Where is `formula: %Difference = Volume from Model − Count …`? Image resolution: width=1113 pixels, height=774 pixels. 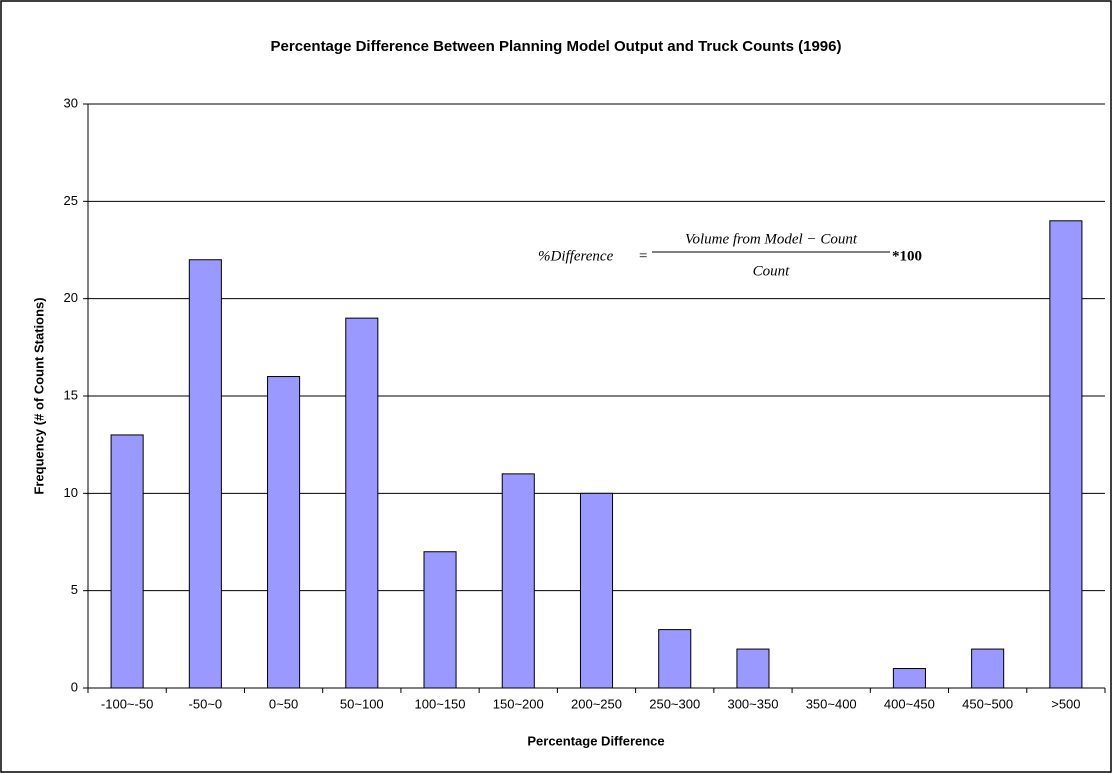 formula: %Difference = Volume from Model − Count … is located at coordinates (730, 255).